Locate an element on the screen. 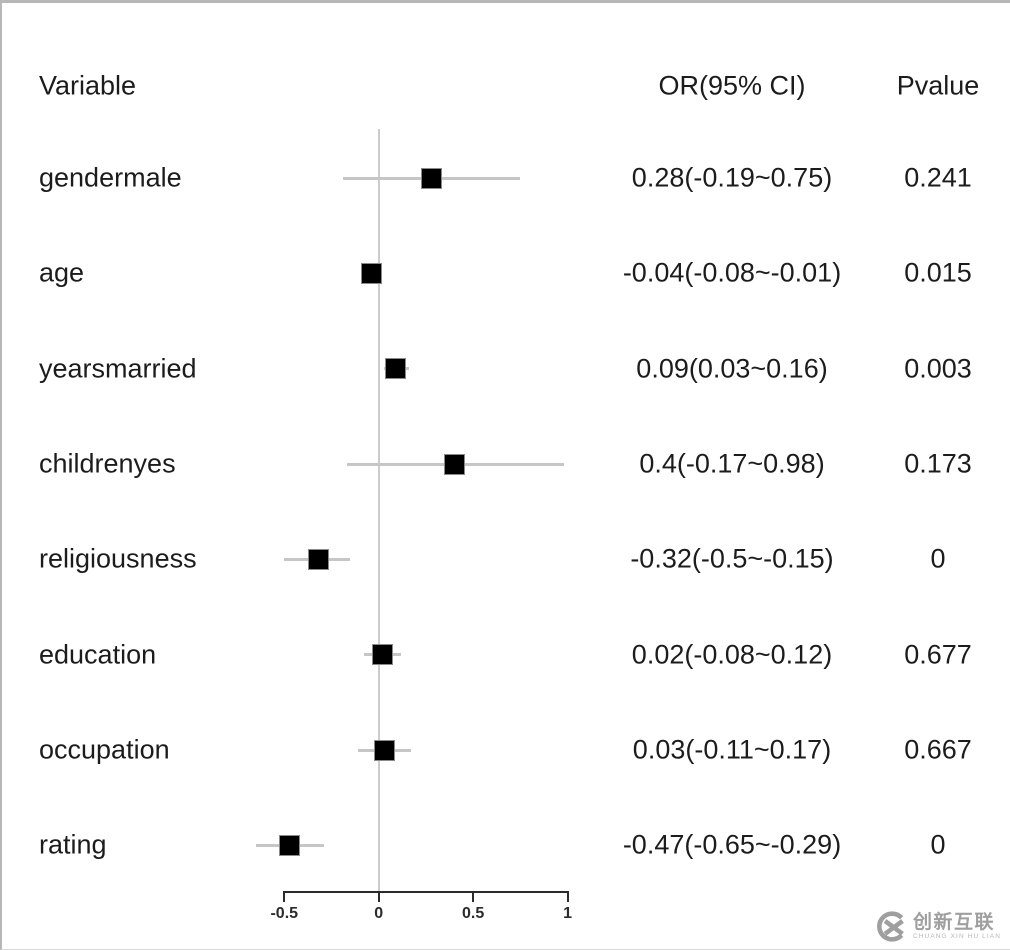 This screenshot has width=1010, height=950. or-ci-value: -0.04(-0.08~-0.01) is located at coordinates (732, 272).